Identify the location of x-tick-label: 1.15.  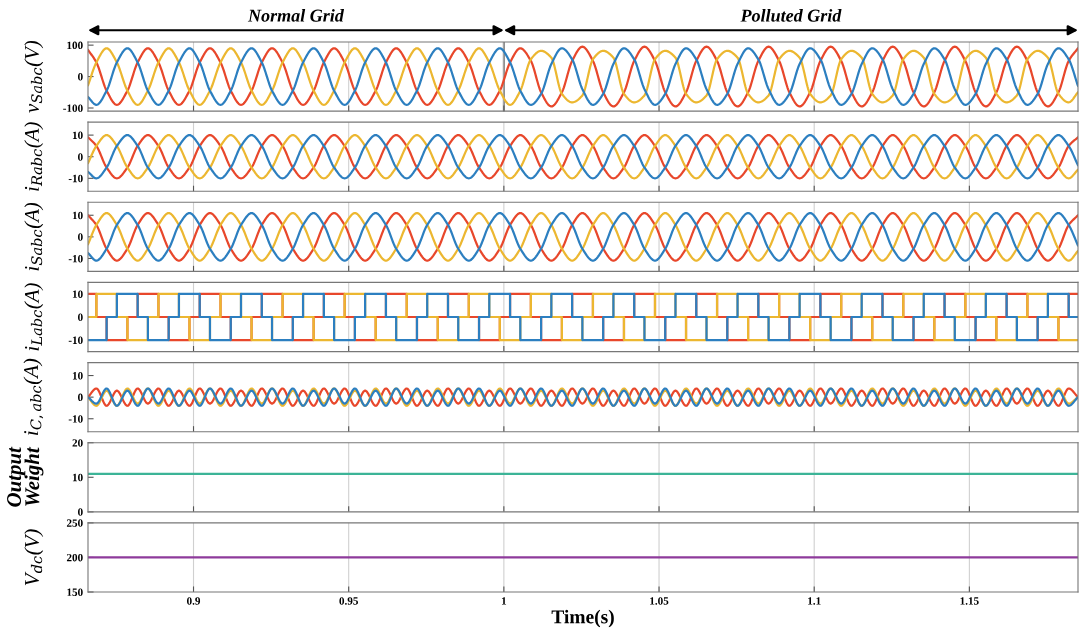
(969, 601).